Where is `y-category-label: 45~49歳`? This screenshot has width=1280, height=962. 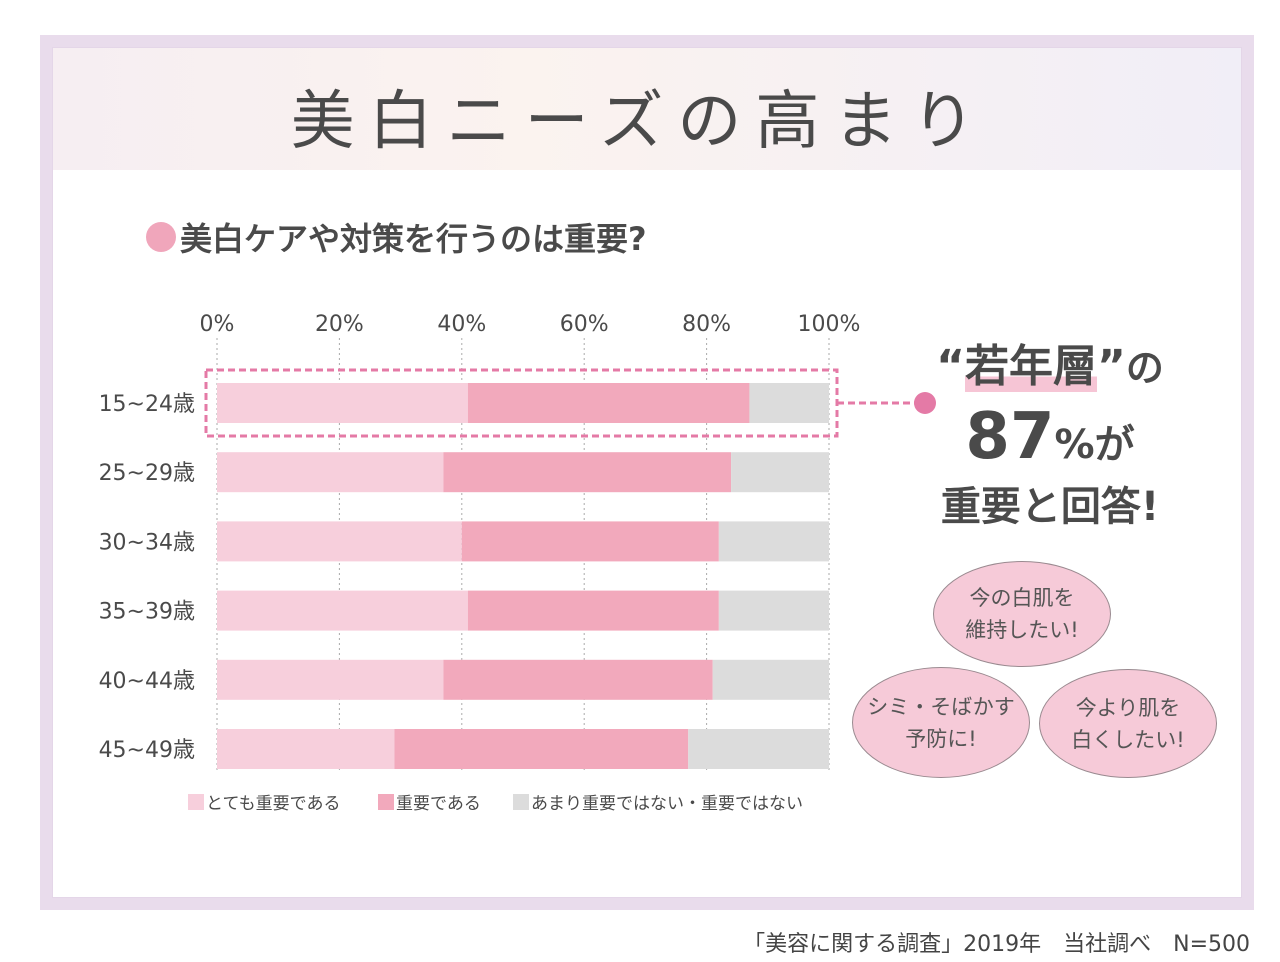
y-category-label: 45~49歳 is located at coordinates (147, 750).